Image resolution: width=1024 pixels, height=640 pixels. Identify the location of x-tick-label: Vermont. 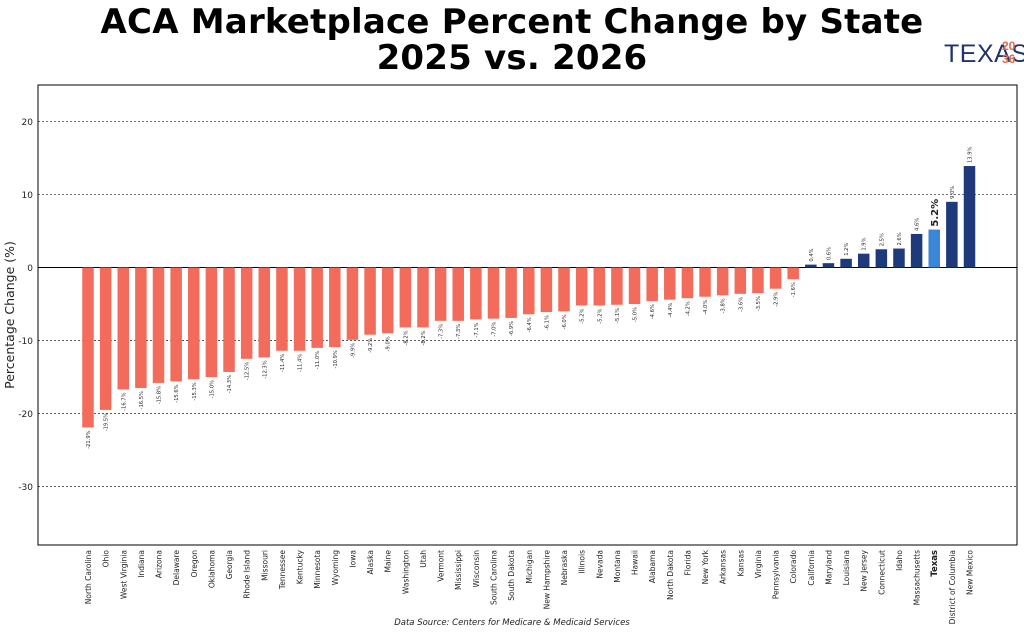
(441, 566).